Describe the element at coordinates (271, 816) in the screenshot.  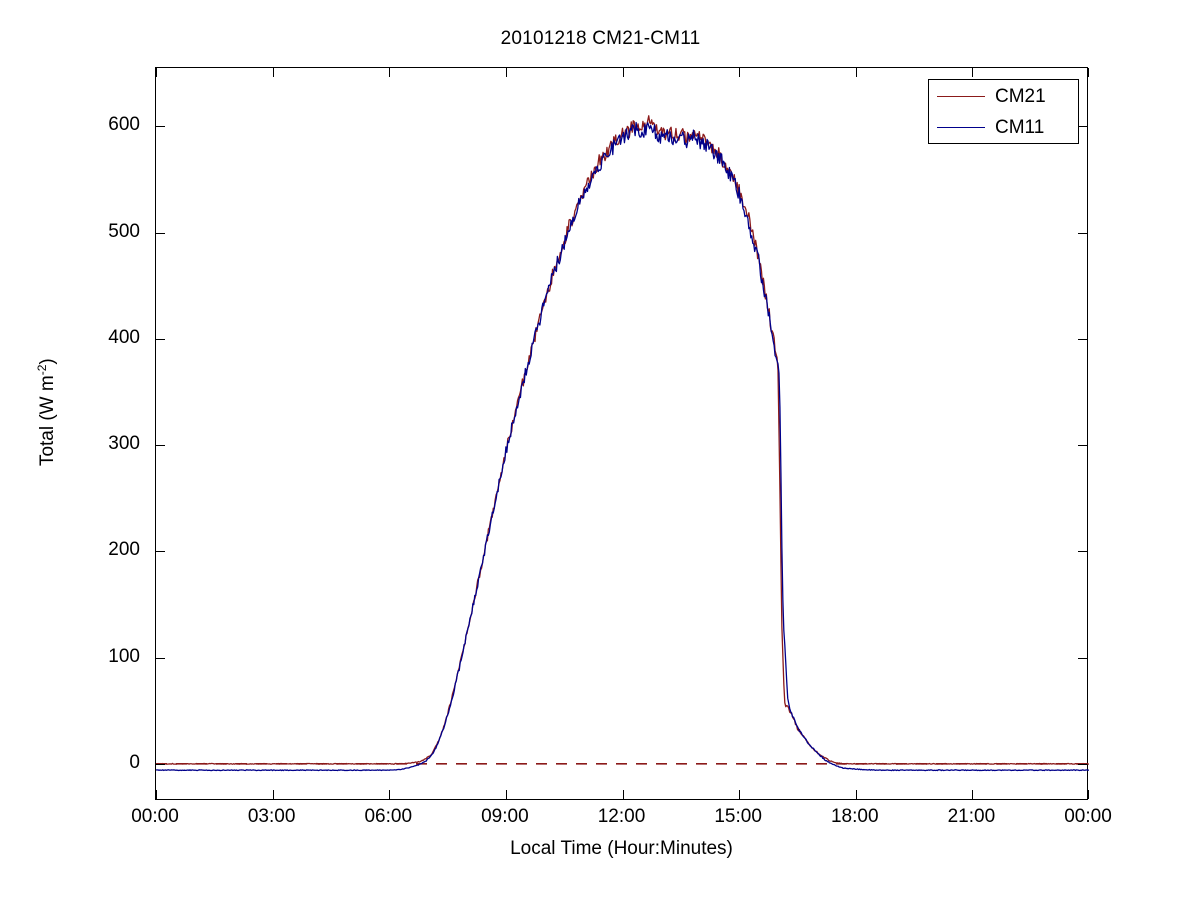
I see `x-tick-label: 03:00` at that location.